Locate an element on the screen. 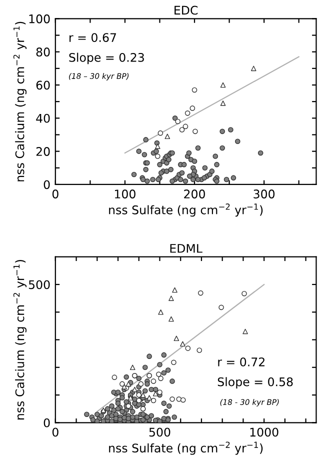 This screenshot has height=467, width=326. chart-title: EDC is located at coordinates (186, 10).